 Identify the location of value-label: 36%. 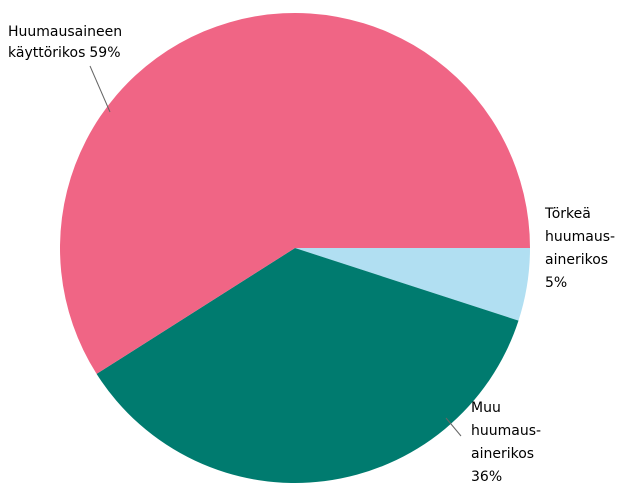
(486, 477).